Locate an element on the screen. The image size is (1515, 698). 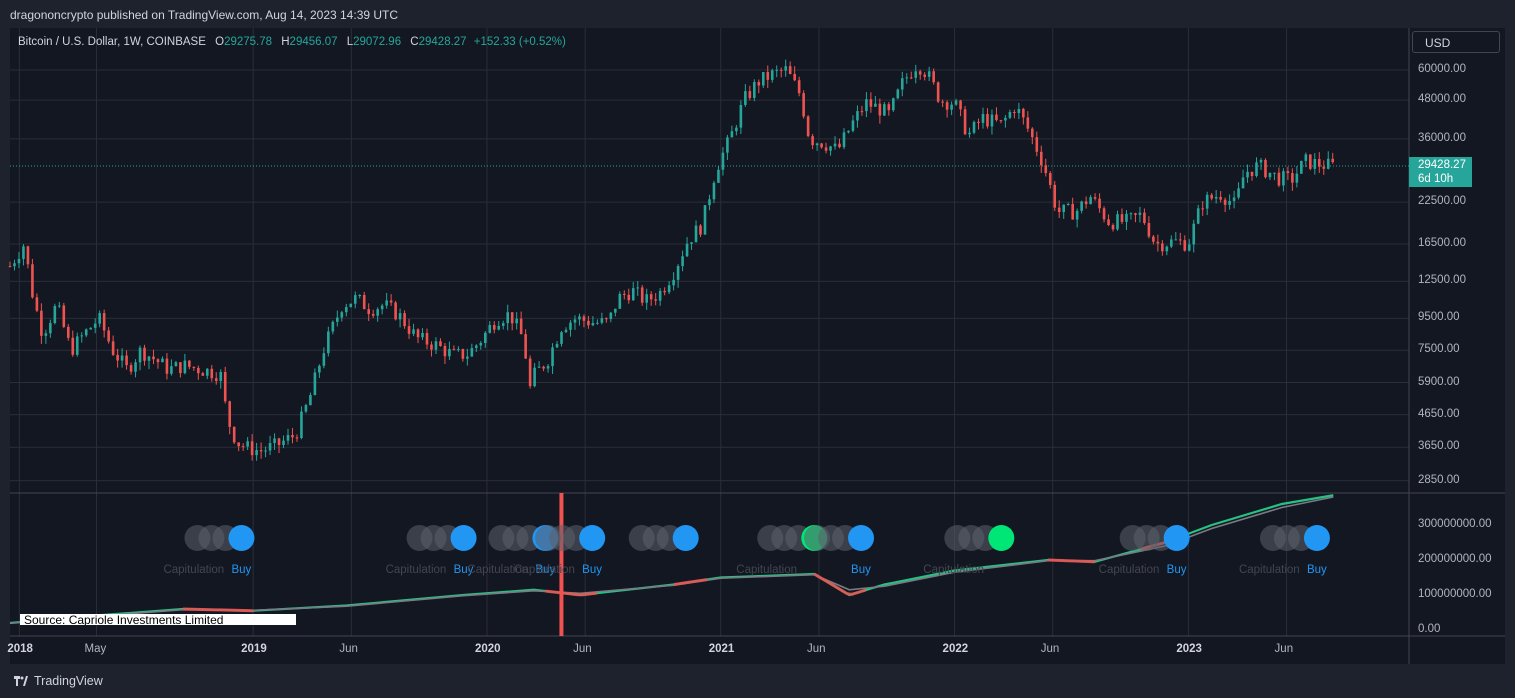
signal-markers is located at coordinates (757, 538).